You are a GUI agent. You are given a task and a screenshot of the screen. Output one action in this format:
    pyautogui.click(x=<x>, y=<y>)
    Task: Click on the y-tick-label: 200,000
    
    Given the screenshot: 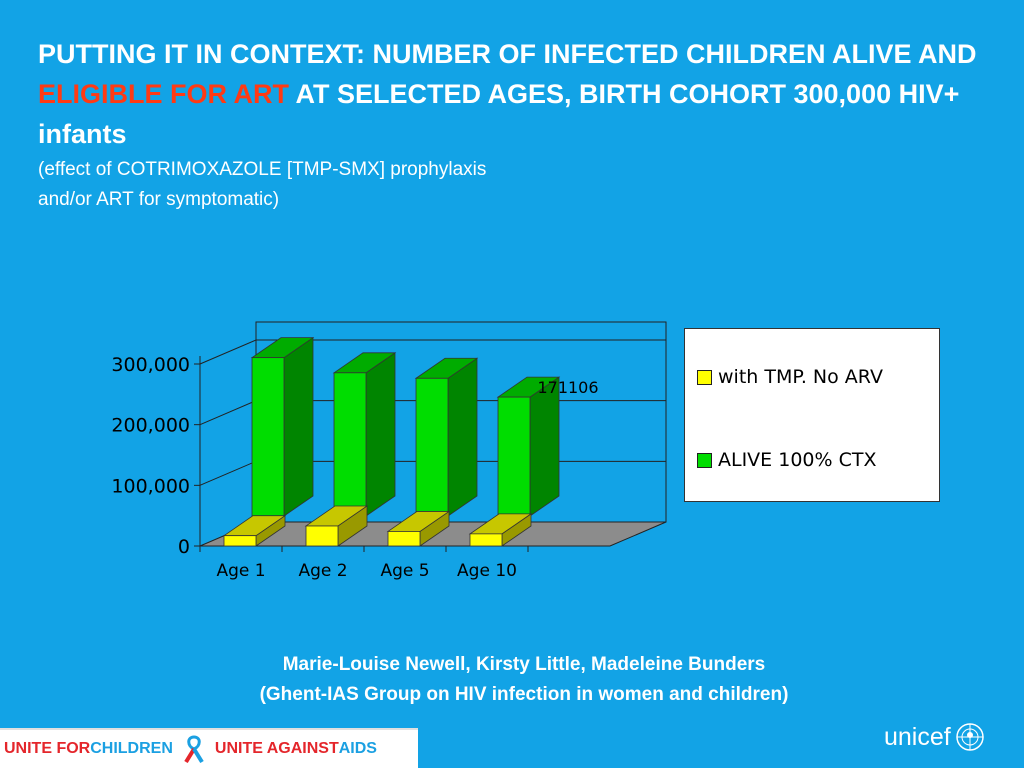 What is the action you would take?
    pyautogui.click(x=150, y=426)
    